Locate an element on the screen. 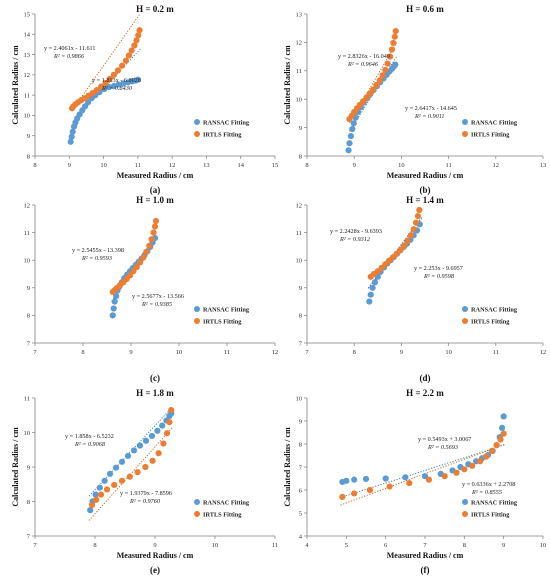 This screenshot has height=581, width=550. panel-label: (f) is located at coordinates (425, 570).